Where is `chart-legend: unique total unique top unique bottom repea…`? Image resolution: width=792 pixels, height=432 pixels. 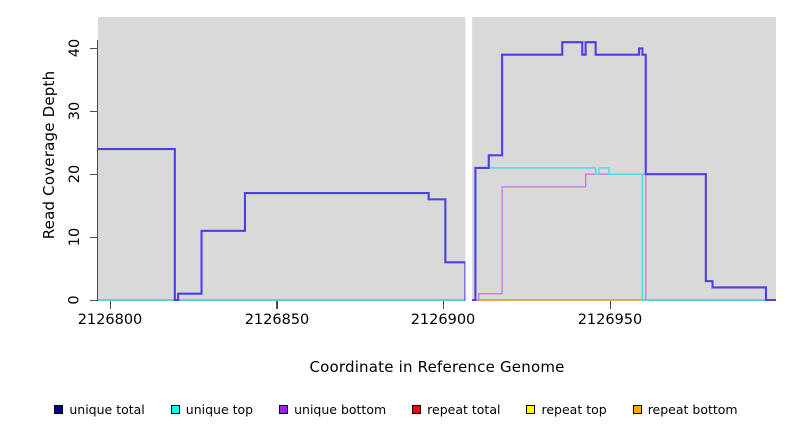
chart-legend: unique total unique top unique bottom repea… is located at coordinates (396, 409).